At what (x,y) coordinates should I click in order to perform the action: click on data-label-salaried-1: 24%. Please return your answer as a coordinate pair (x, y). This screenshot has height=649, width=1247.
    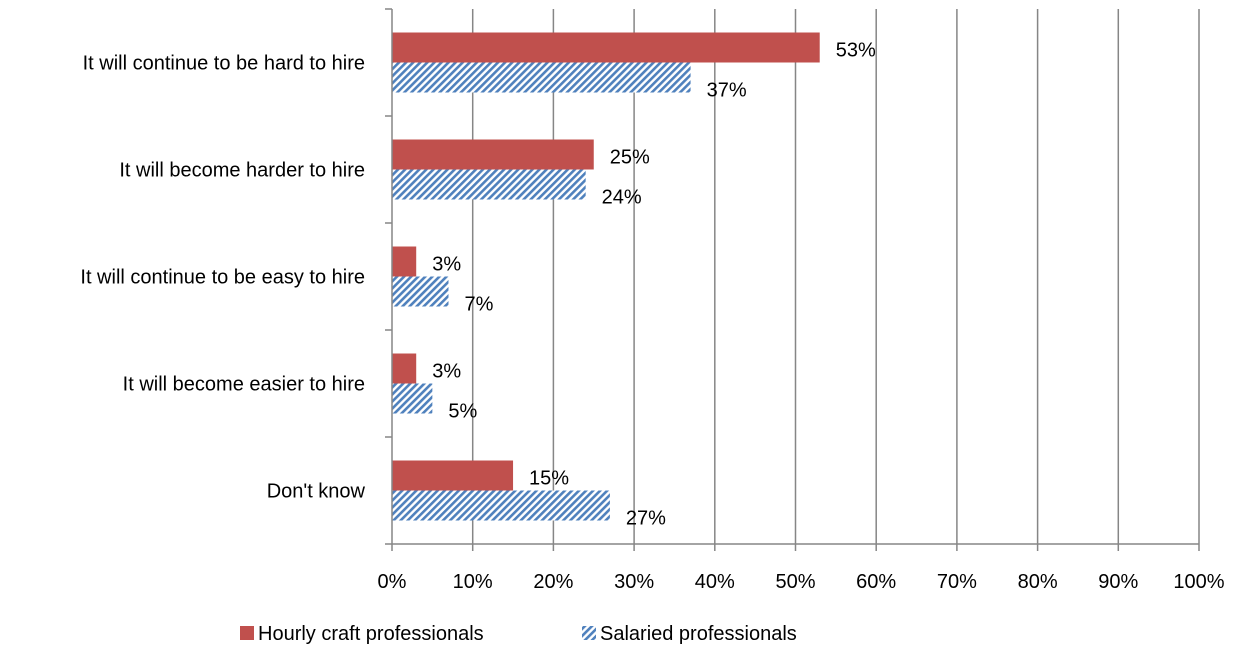
    Looking at the image, I should click on (622, 198).